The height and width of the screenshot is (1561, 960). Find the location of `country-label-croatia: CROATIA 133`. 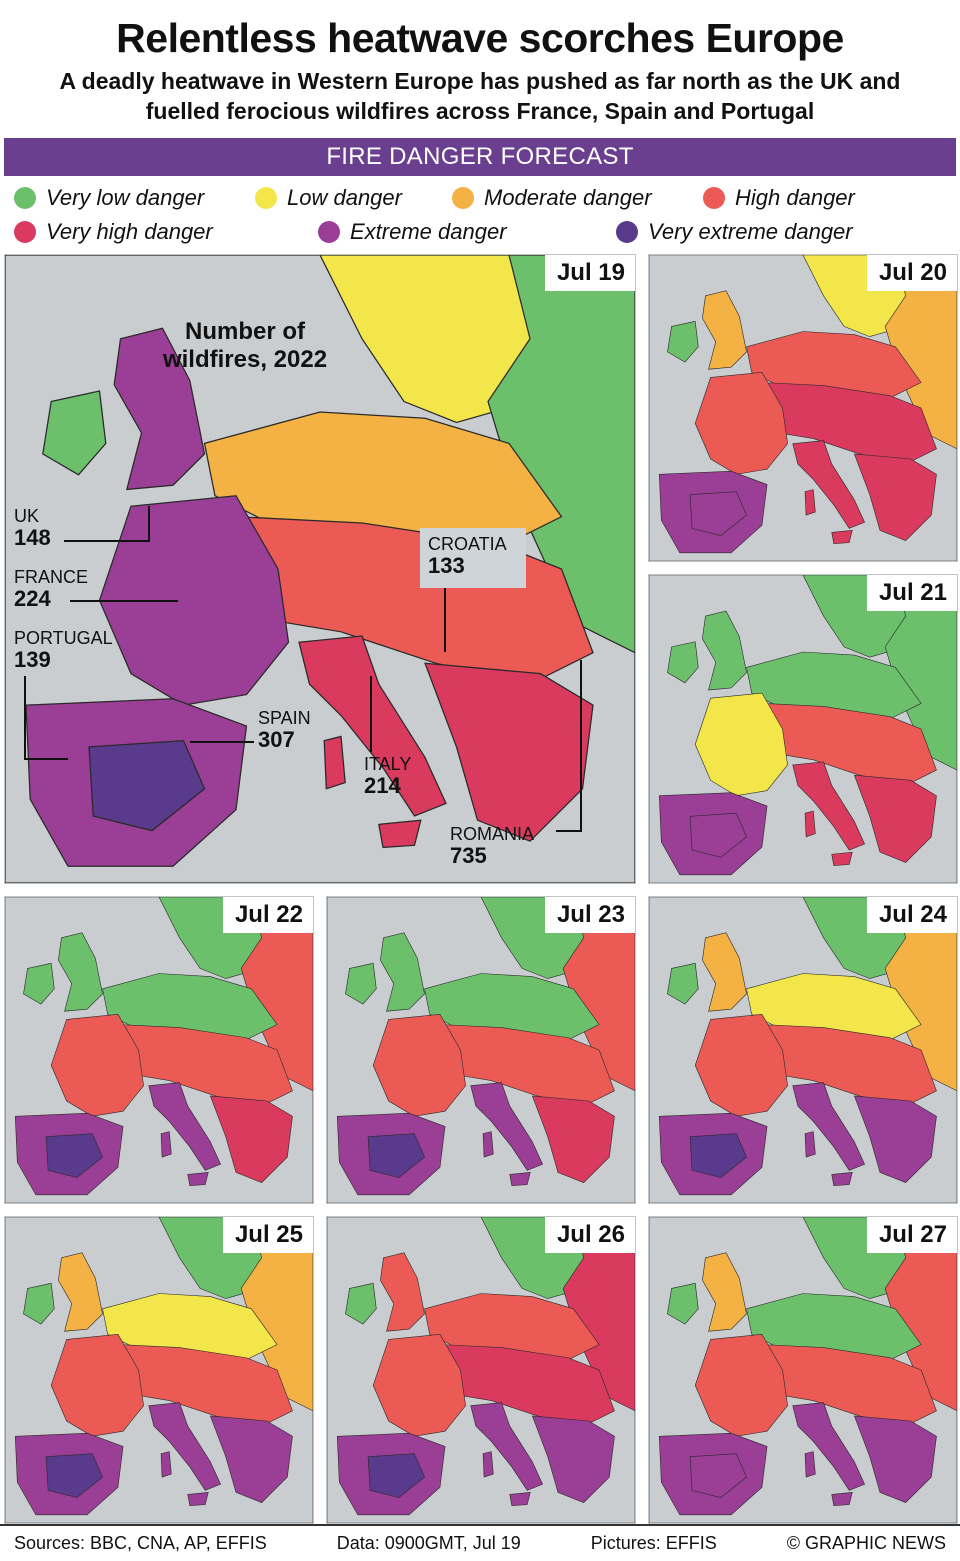

country-label-croatia: CROATIA 133 is located at coordinates (473, 558).